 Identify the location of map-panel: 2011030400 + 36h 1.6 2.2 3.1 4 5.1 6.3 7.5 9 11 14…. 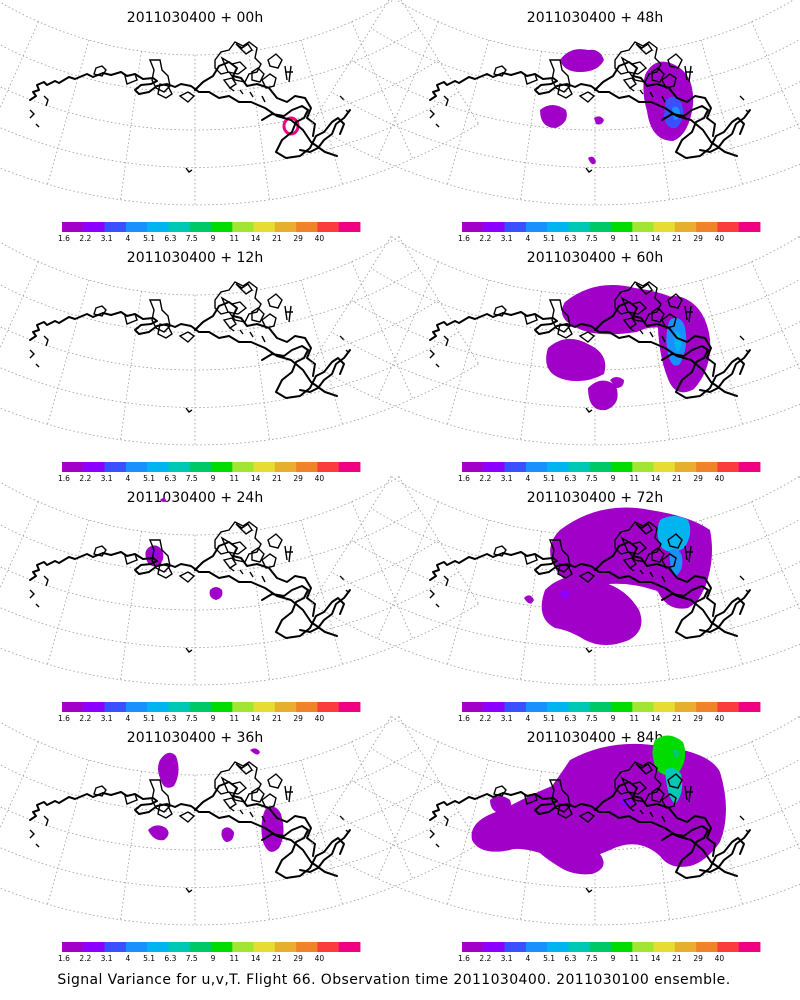
(239, 839).